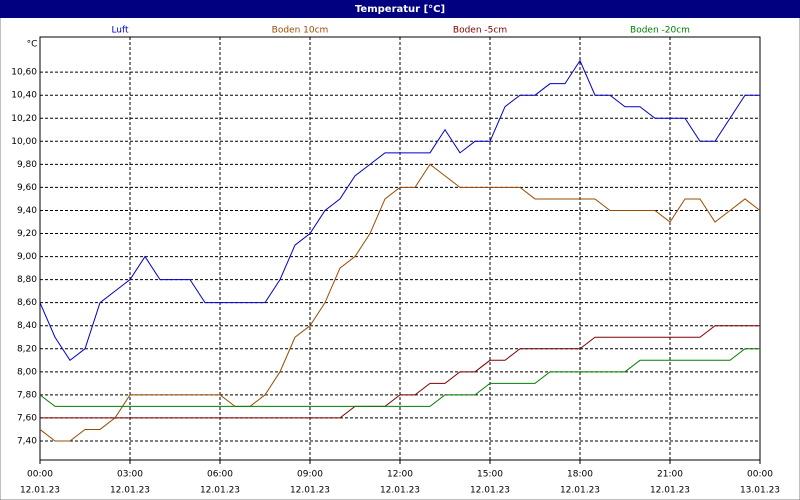  What do you see at coordinates (27, 326) in the screenshot?
I see `y-tick-label: 8,40` at bounding box center [27, 326].